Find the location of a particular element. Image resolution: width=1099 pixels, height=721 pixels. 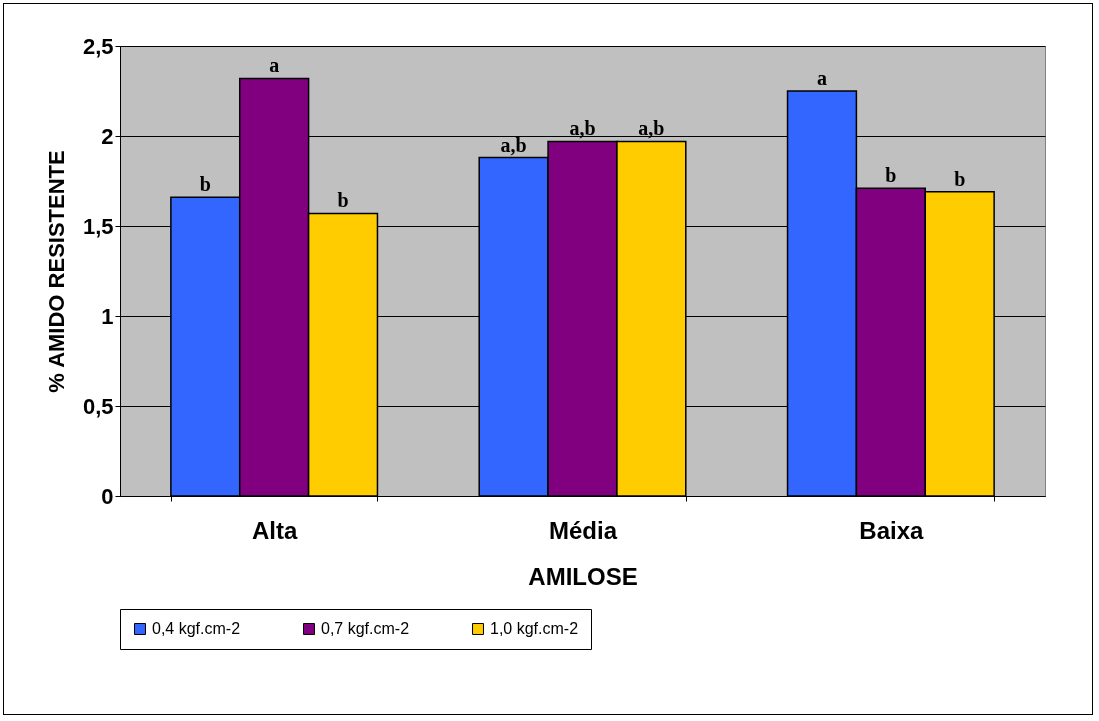

y-tick-label: 1 is located at coordinates (107, 316).